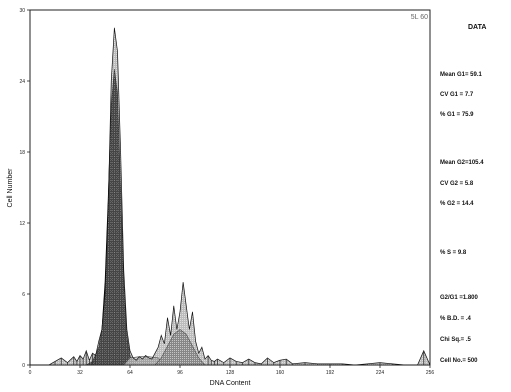  Describe the element at coordinates (457, 95) in the screenshot. I see `stat-cv-g1: CV G1 = 7.7` at that location.